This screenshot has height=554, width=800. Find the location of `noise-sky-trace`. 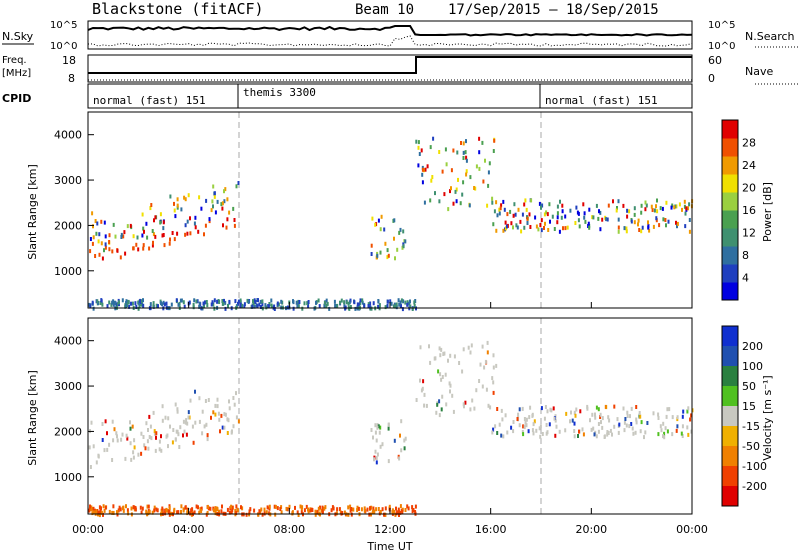

noise-sky-trace is located at coordinates (390, 31).